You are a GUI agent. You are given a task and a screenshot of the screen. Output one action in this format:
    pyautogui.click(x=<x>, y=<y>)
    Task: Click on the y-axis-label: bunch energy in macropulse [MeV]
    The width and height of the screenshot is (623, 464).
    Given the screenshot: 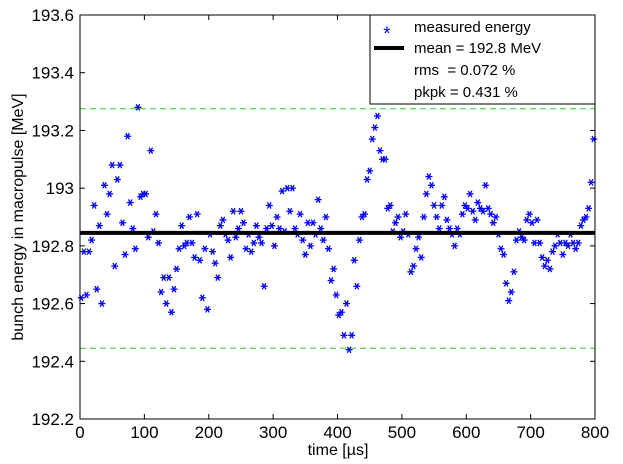 What is the action you would take?
    pyautogui.click(x=18, y=216)
    